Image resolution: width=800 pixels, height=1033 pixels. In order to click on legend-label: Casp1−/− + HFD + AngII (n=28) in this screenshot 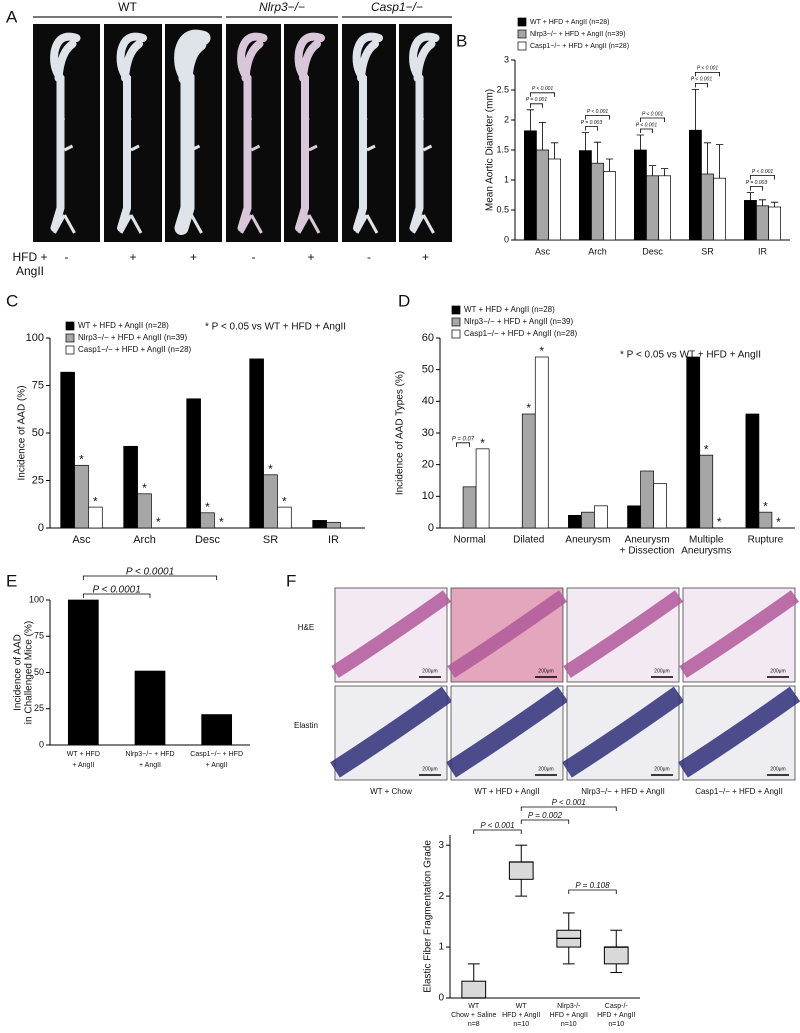, I will do `click(135, 349)`.